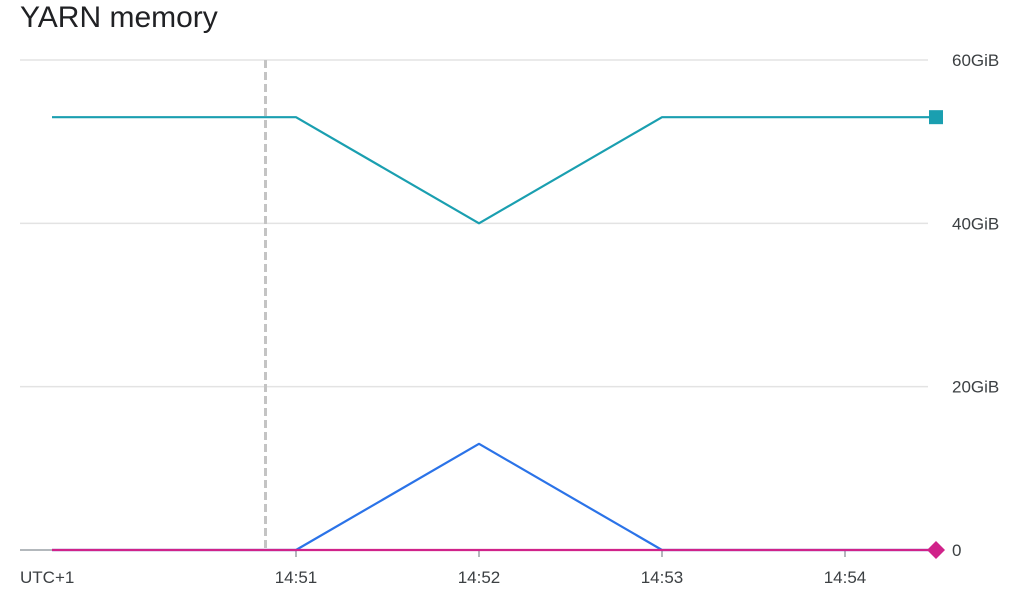  I want to click on series-end-square-marker, so click(936, 117).